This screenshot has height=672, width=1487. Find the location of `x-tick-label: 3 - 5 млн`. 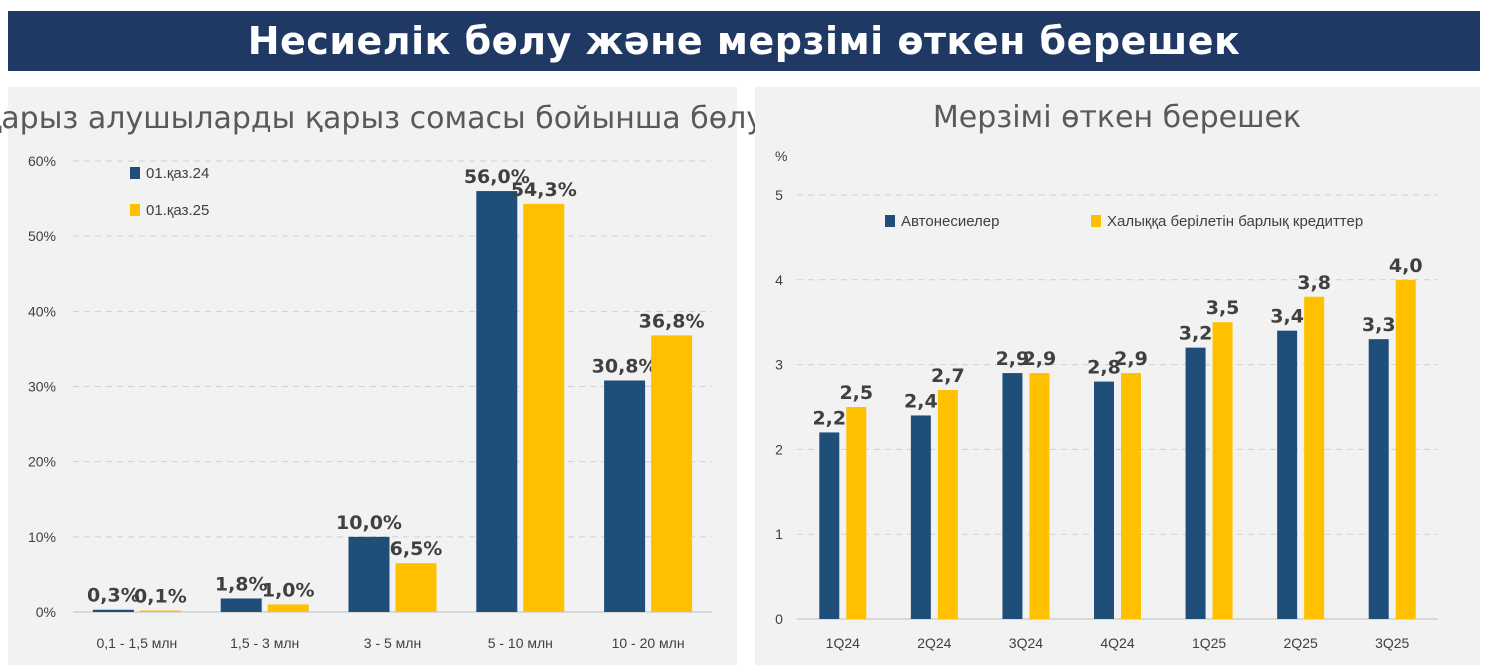

x-tick-label: 3 - 5 млн is located at coordinates (392, 643).